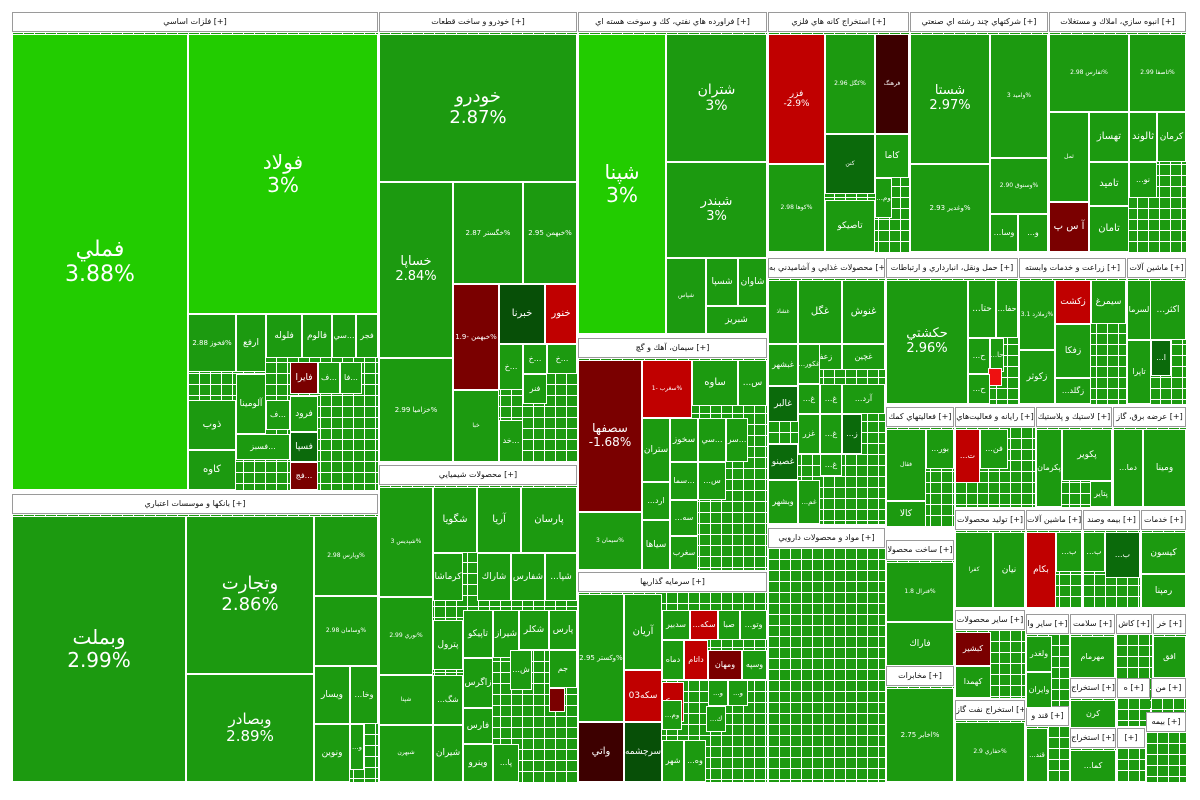 Image resolution: width=1200 pixels, height=800 pixels. I want to click on stock-tile: شپديس 3%, so click(406, 542).